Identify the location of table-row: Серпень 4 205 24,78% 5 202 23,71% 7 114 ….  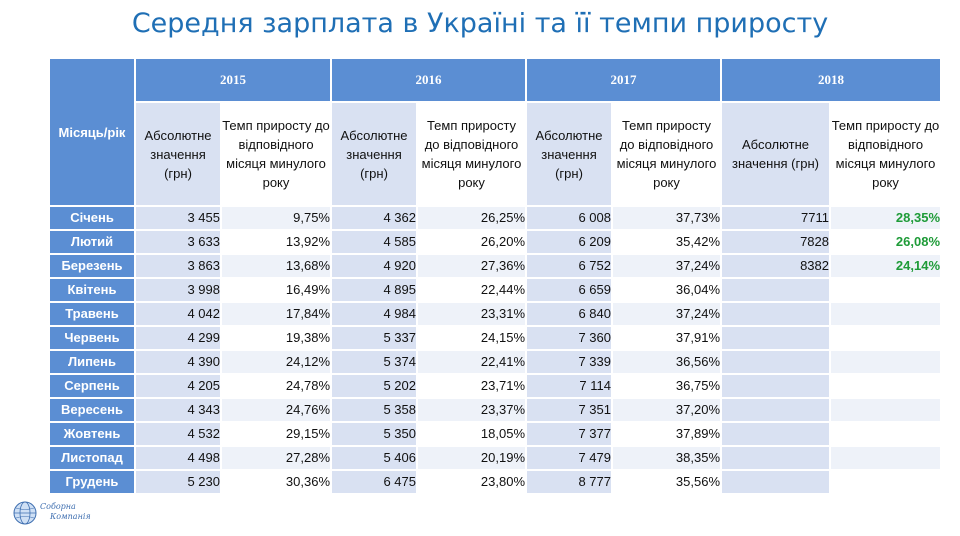
(496, 387).